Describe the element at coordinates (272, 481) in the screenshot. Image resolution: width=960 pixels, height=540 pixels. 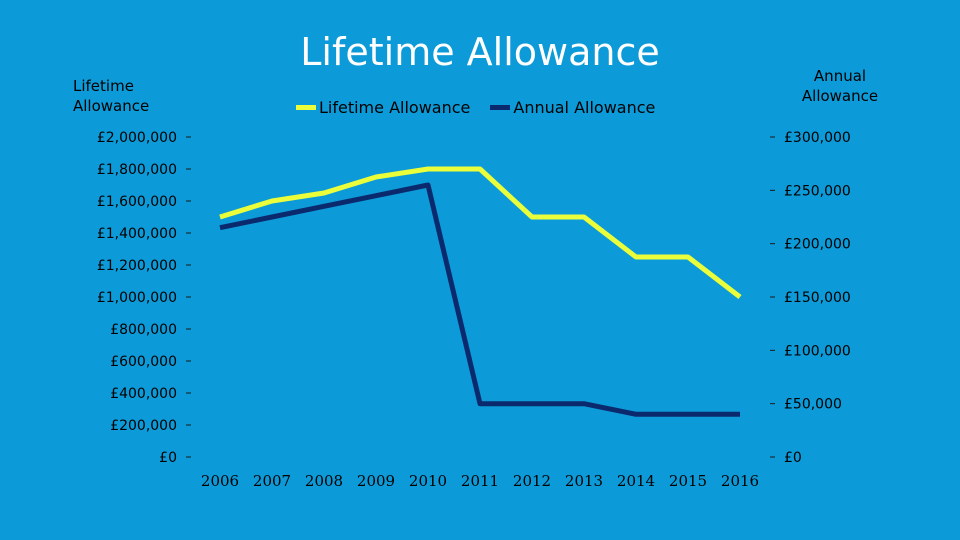
I see `x-axis-tick-label: 2007` at that location.